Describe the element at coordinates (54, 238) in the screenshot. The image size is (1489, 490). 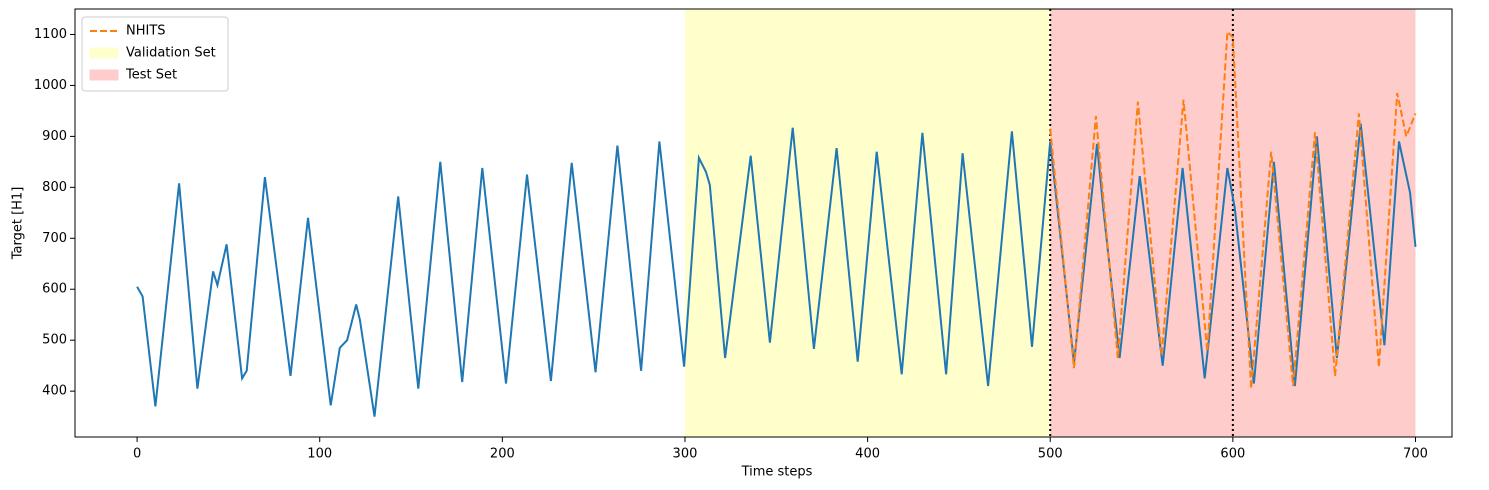
I see `y-tick-label: 700` at that location.